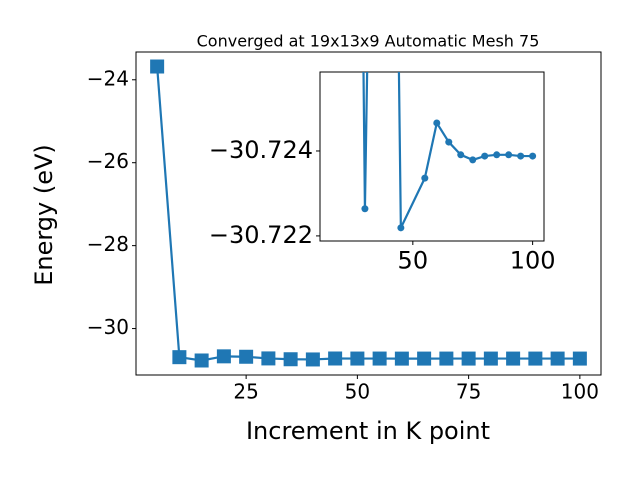  Describe the element at coordinates (245, 392) in the screenshot. I see `x-tick-label: 25` at that location.